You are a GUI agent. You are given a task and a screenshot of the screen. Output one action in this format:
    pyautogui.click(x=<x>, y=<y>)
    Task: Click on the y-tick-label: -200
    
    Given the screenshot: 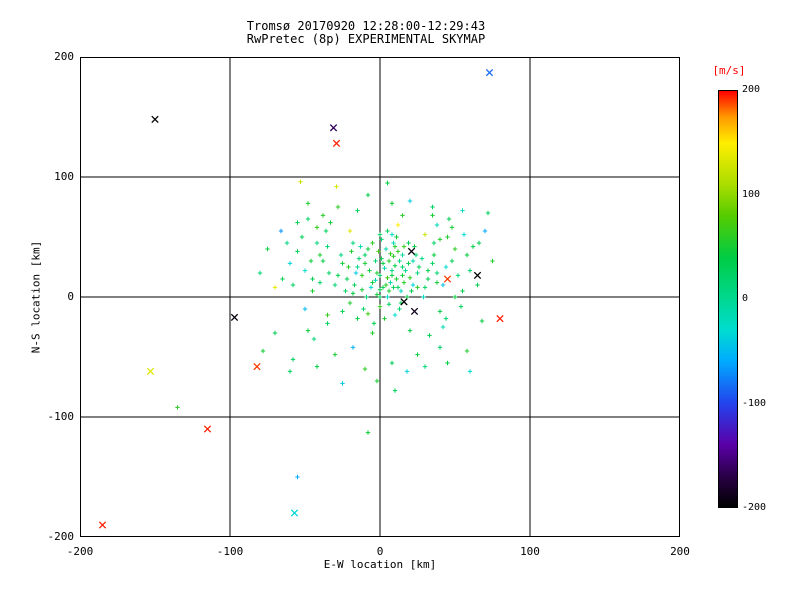 What is the action you would take?
    pyautogui.click(x=61, y=536)
    